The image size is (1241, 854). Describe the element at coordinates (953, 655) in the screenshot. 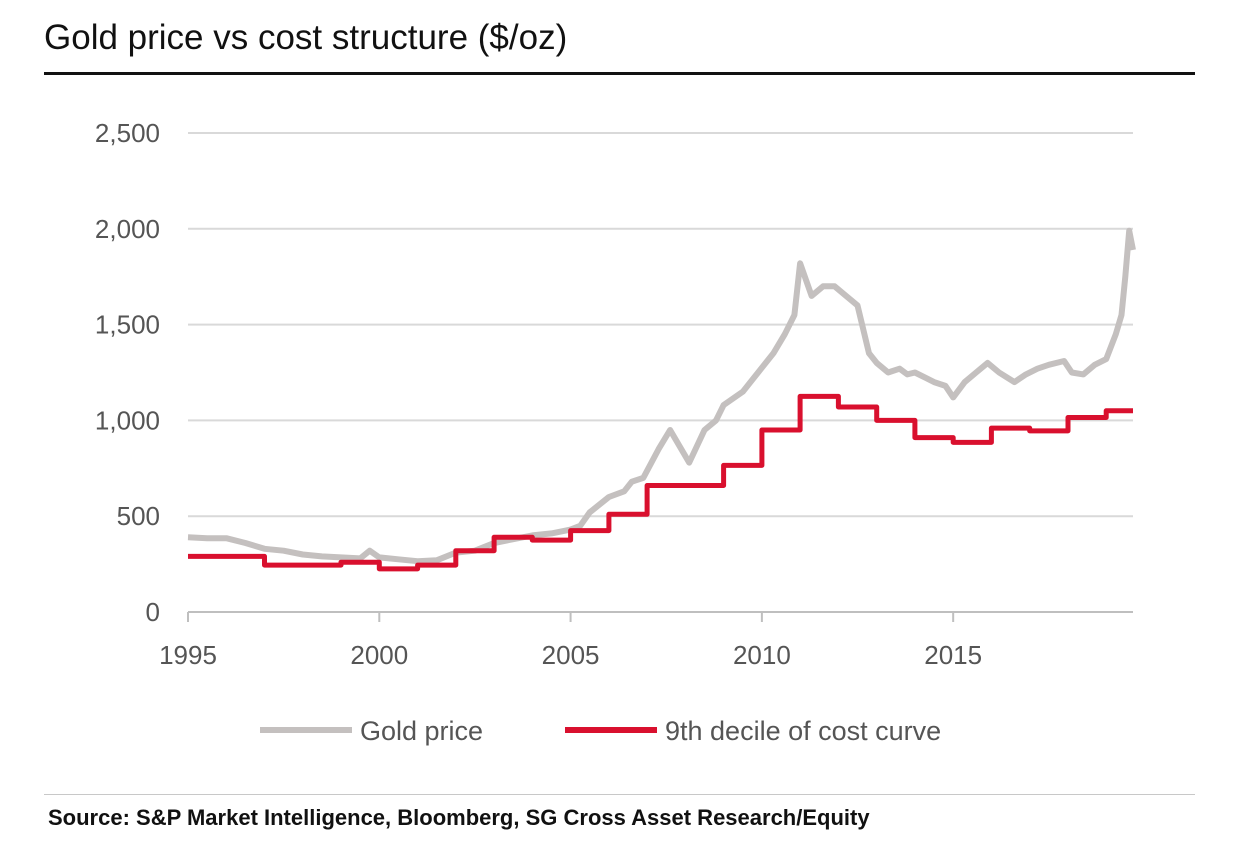

I see `x-tick-label: 2015` at that location.